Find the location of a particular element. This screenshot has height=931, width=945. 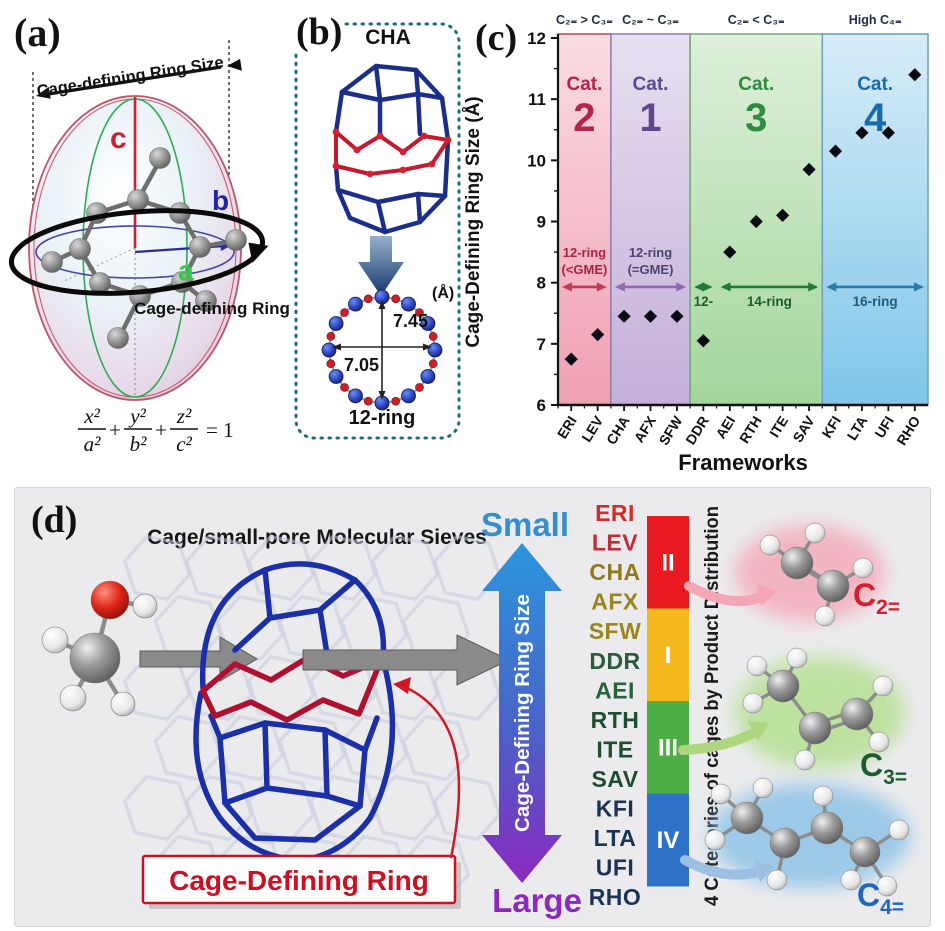

ring-span-label: (<GME) is located at coordinates (584, 269).